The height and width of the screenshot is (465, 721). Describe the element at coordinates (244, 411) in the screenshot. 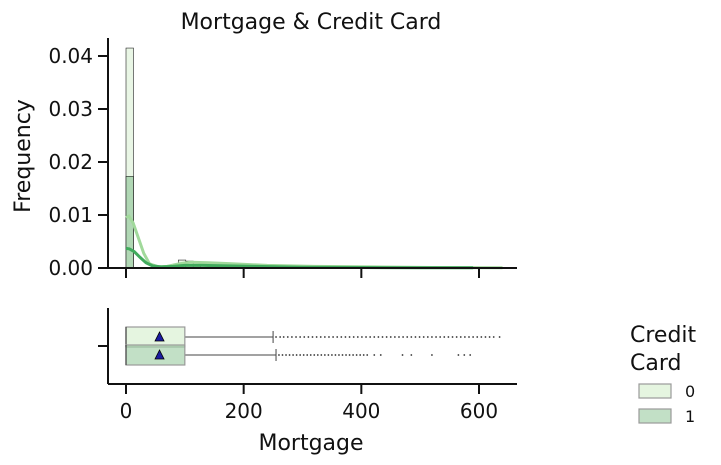

I see `x-tick-label-1: 200` at that location.